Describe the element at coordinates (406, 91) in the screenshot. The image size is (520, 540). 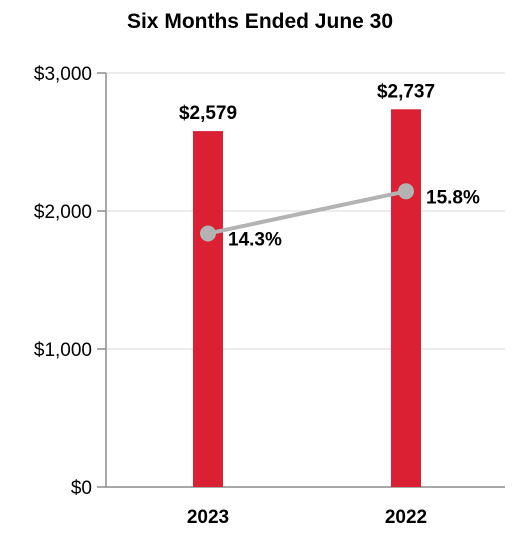
I see `bar-value-label: $2,737` at that location.